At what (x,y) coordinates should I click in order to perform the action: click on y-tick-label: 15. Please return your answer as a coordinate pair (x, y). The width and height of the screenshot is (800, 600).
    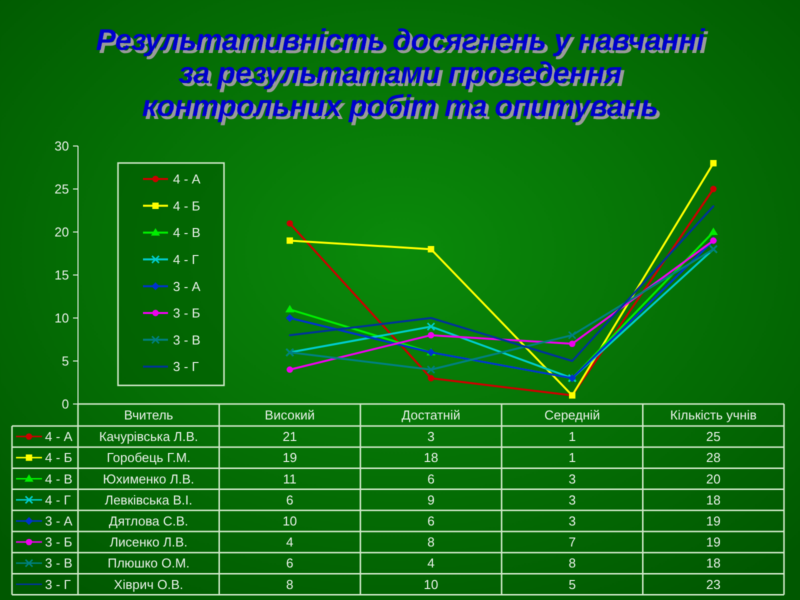
    Looking at the image, I should click on (61, 275).